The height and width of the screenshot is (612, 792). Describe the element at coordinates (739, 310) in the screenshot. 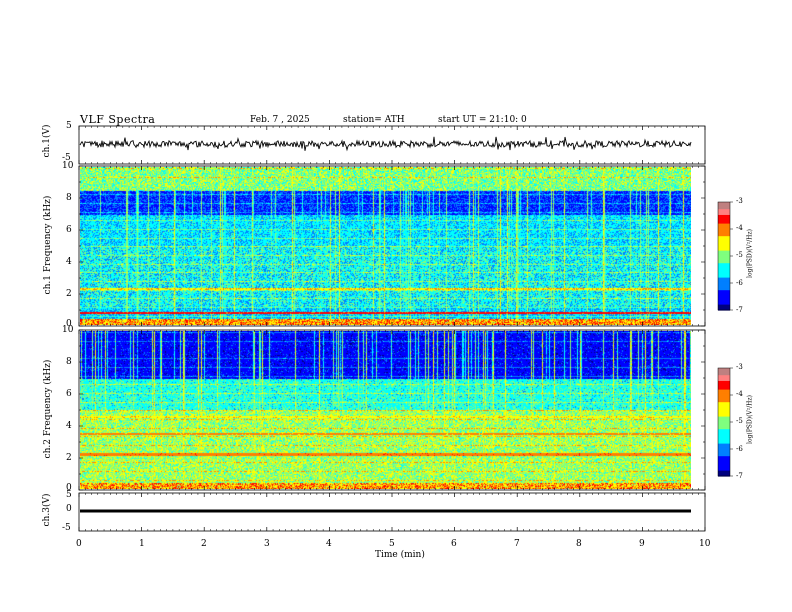

I see `cb1-tick-neg7: -7` at that location.